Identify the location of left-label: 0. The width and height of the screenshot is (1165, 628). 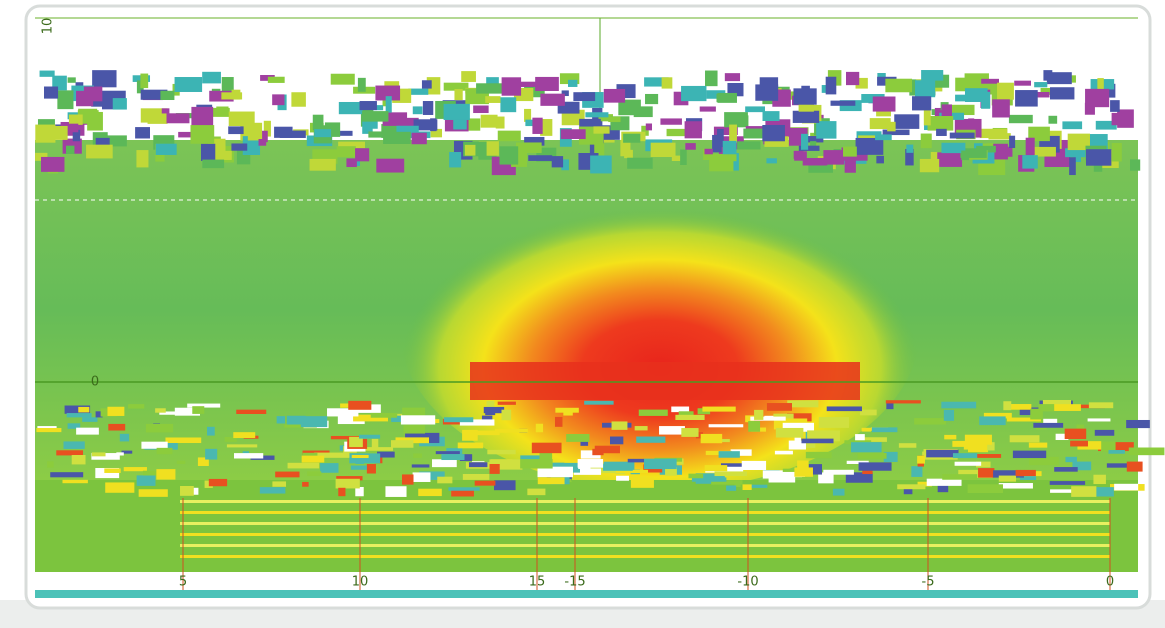
(95, 382).